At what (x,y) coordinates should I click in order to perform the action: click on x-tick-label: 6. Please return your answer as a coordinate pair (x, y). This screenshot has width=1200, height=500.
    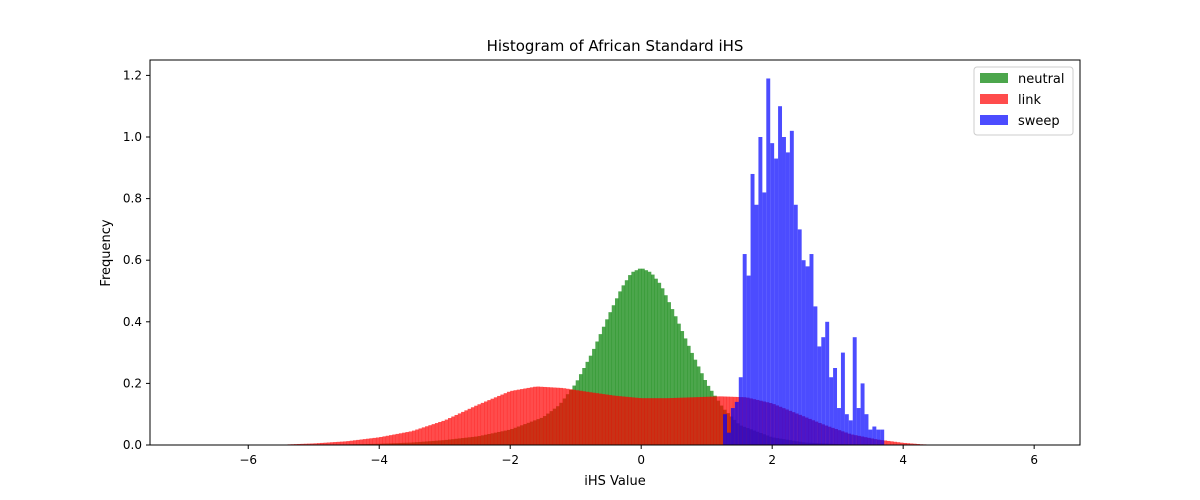
    Looking at the image, I should click on (1034, 460).